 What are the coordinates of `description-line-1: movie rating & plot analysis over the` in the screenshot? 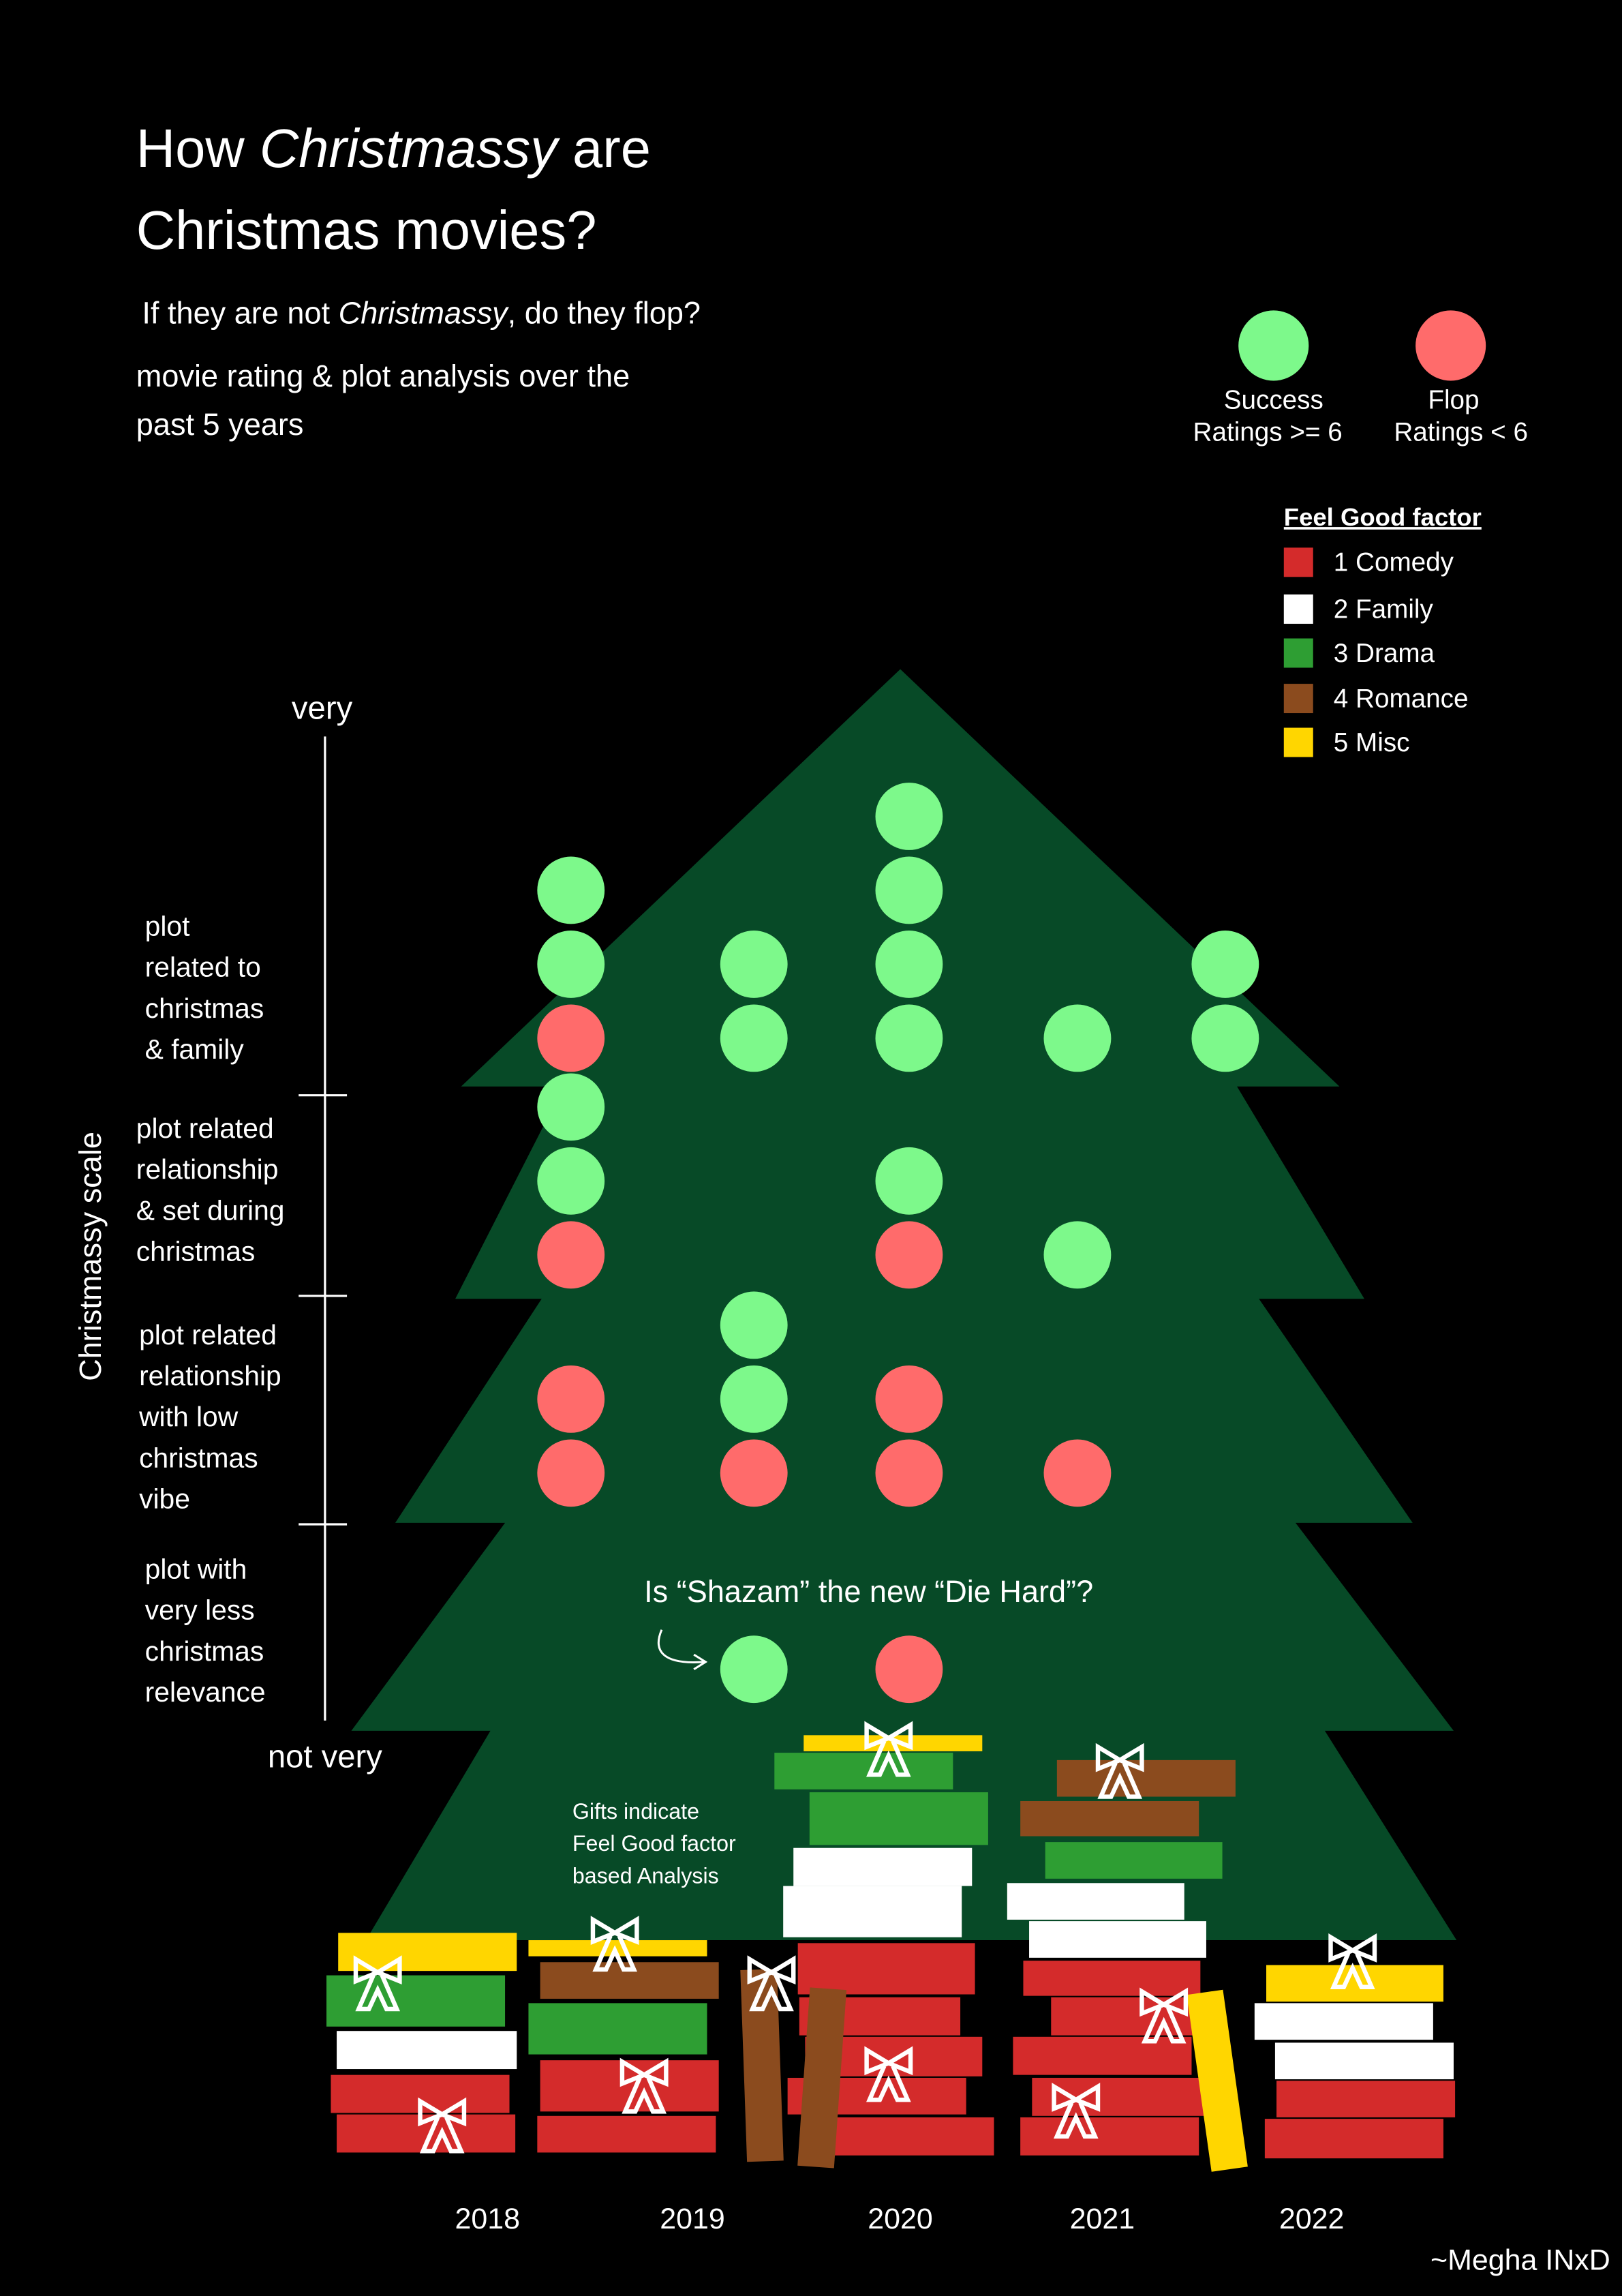 It's located at (383, 376).